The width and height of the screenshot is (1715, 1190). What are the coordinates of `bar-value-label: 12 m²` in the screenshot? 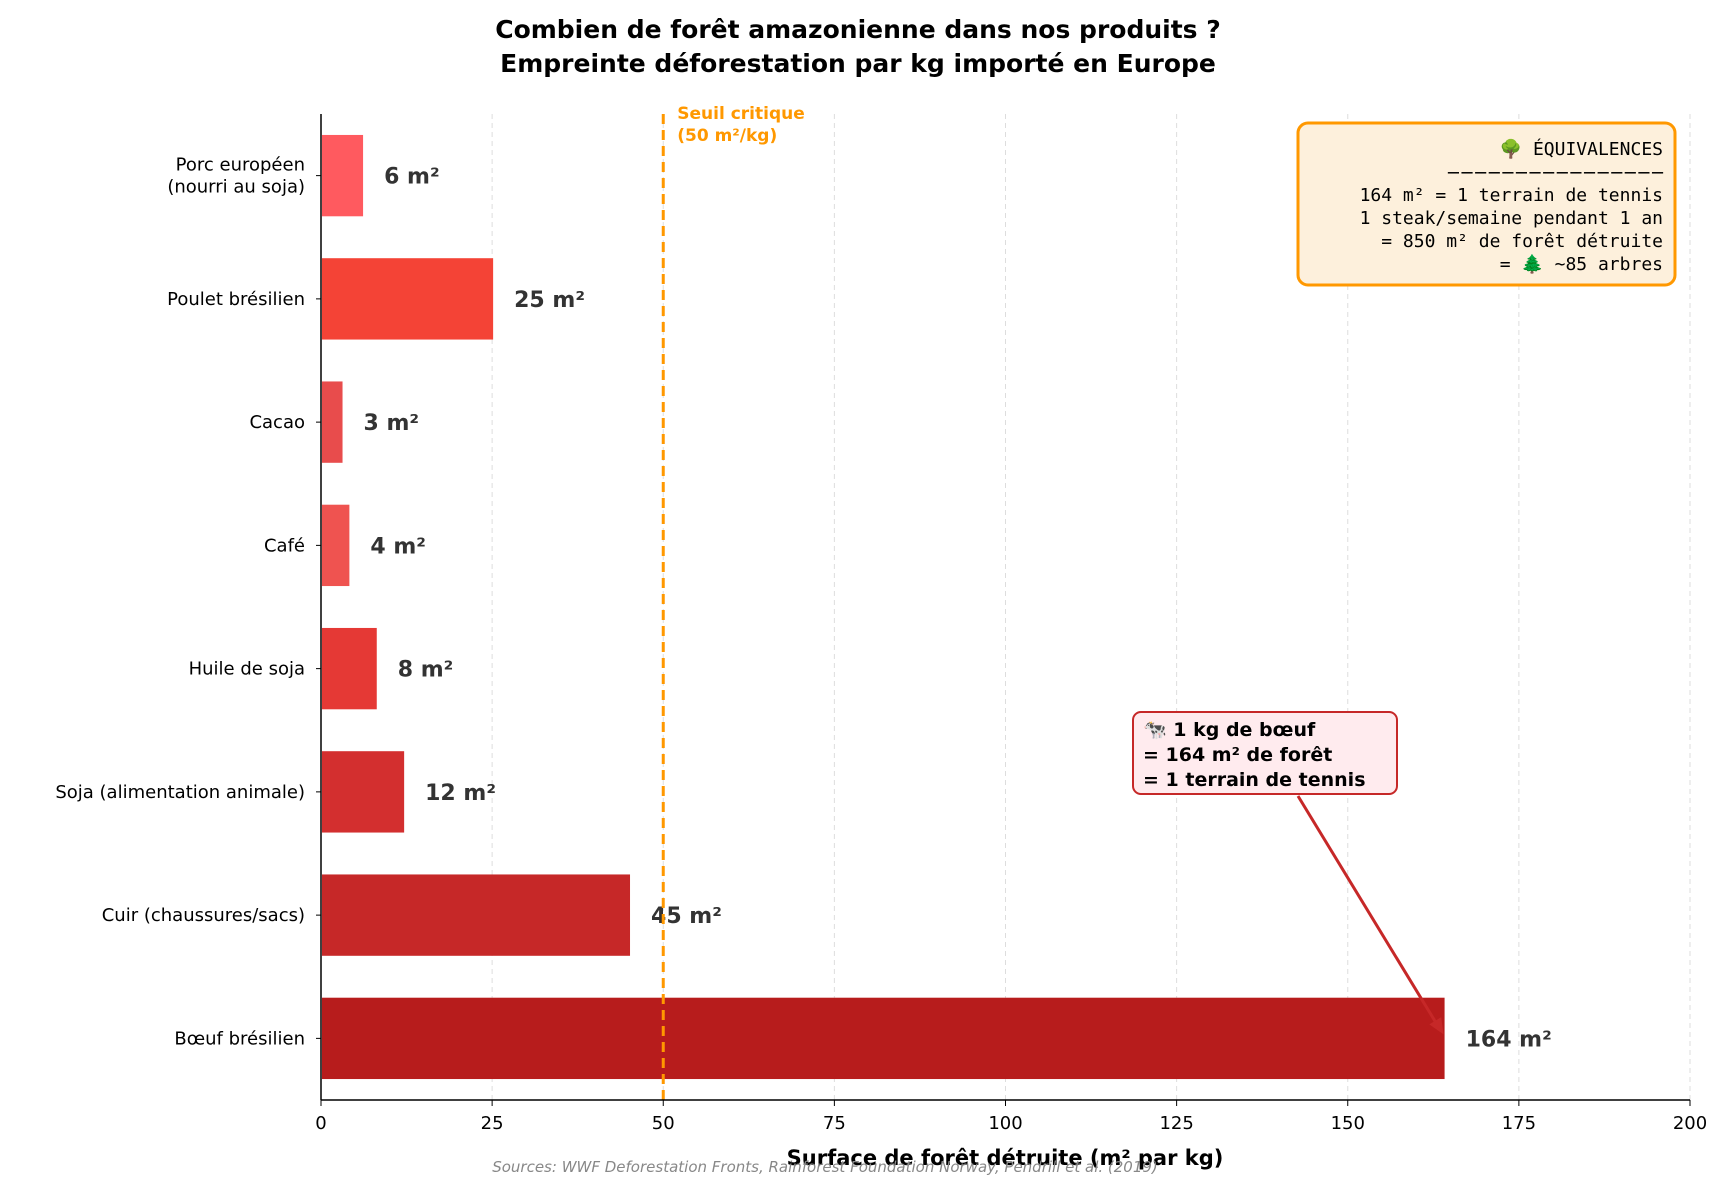 It's located at (460, 793).